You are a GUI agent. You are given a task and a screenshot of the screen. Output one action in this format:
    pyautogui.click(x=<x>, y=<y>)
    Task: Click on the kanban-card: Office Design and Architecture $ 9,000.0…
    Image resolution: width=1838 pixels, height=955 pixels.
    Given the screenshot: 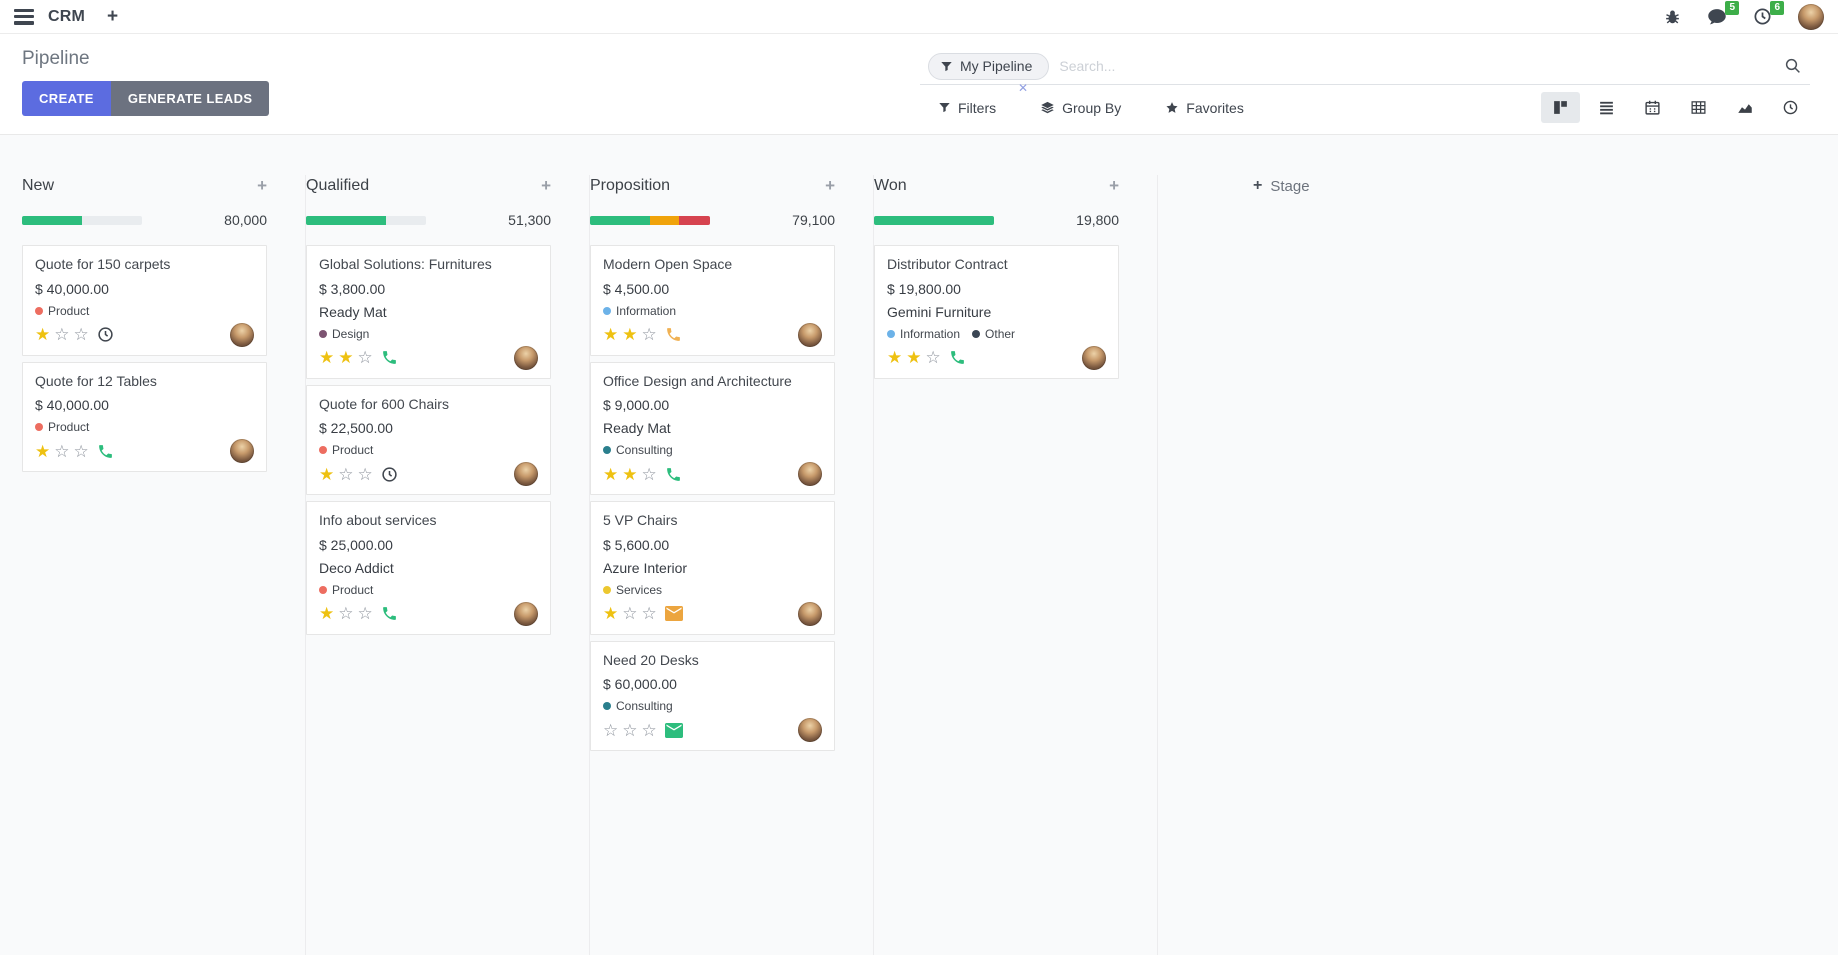 What is the action you would take?
    pyautogui.click(x=712, y=428)
    